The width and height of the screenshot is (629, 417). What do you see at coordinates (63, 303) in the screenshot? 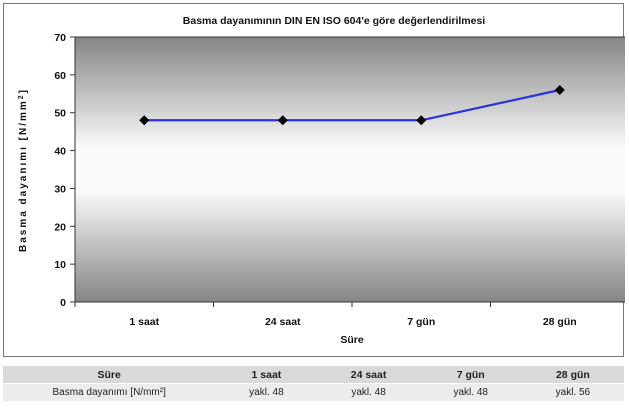
I see `y-tick-label: 0` at bounding box center [63, 303].